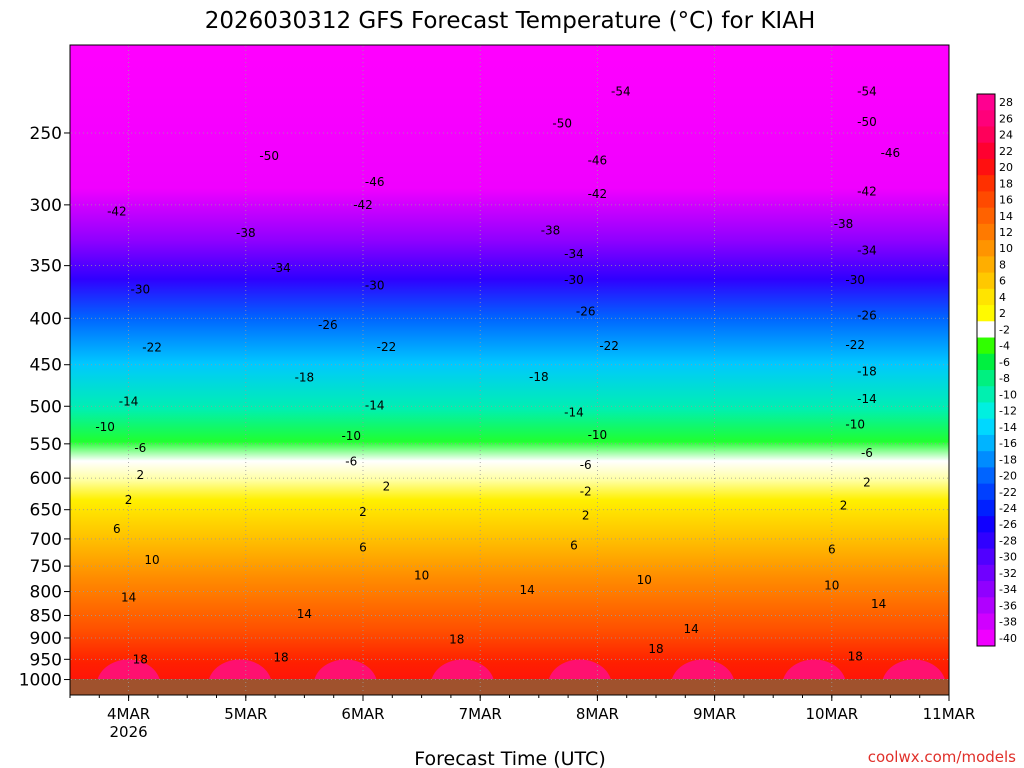  What do you see at coordinates (949, 714) in the screenshot?
I see `x-tick-label: 11MAR` at bounding box center [949, 714].